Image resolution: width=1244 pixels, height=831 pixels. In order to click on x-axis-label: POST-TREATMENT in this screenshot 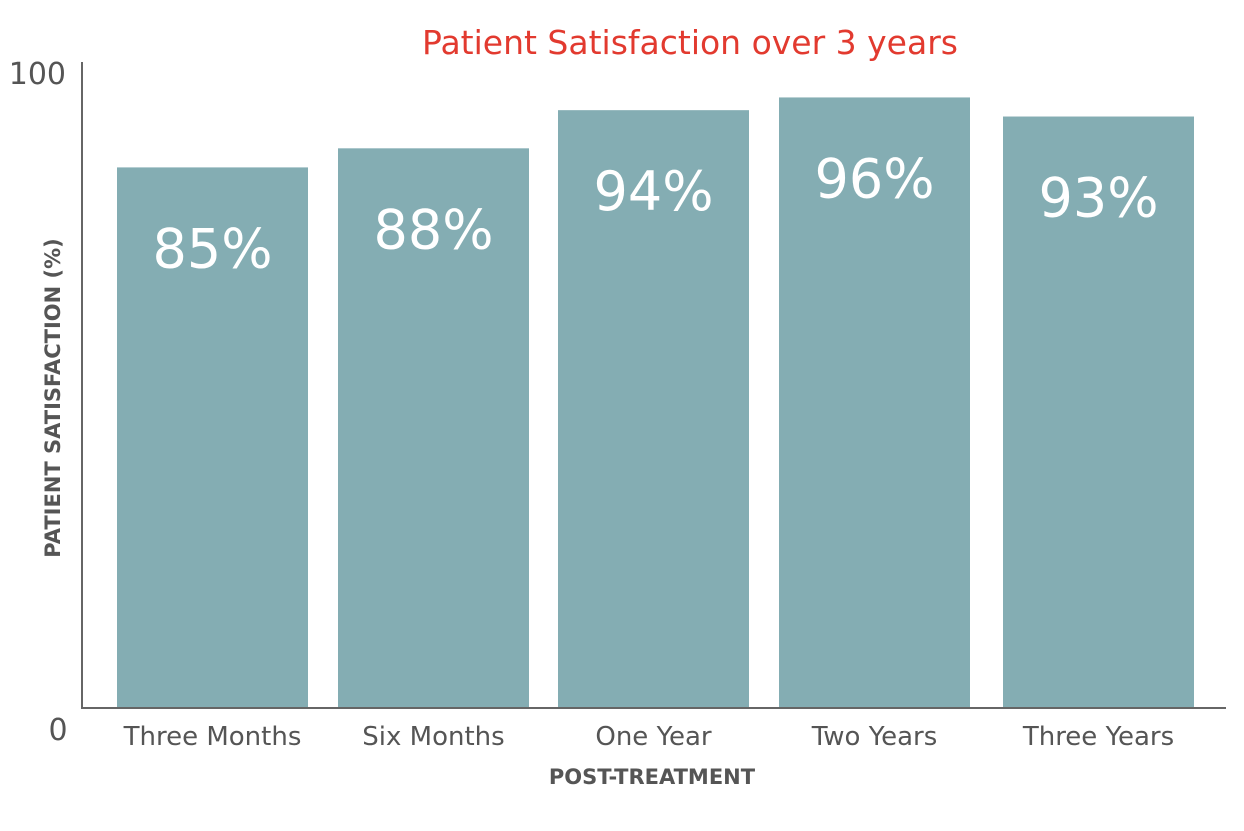, I will do `click(652, 777)`.